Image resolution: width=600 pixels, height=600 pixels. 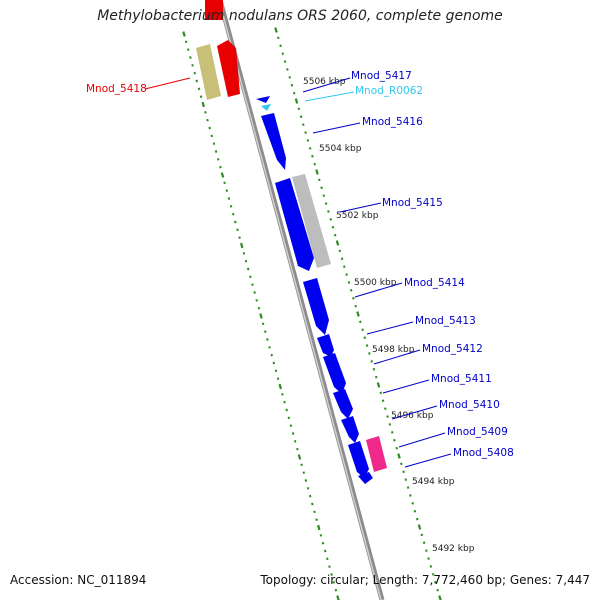 I want to click on gene-label-mnod-5412: Mnod_5412, so click(x=452, y=349).